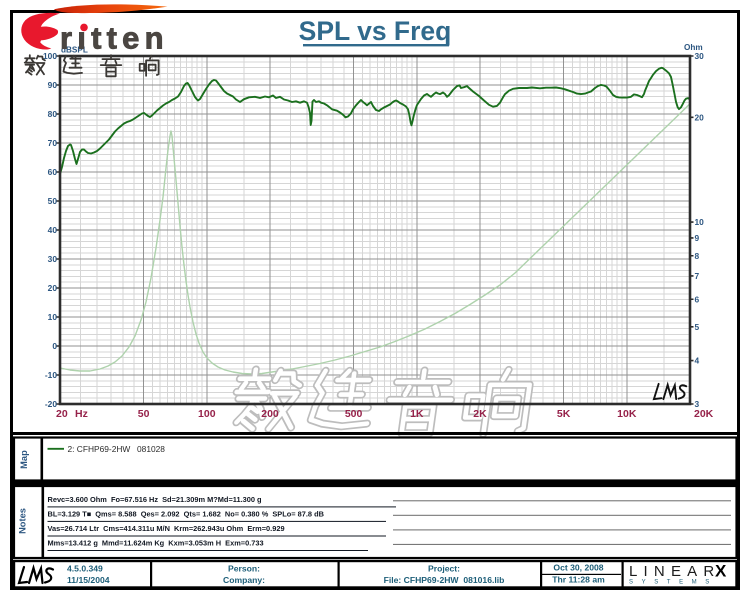 The height and width of the screenshot is (600, 750). Describe the element at coordinates (697, 238) in the screenshot. I see `svg-text: 9` at that location.